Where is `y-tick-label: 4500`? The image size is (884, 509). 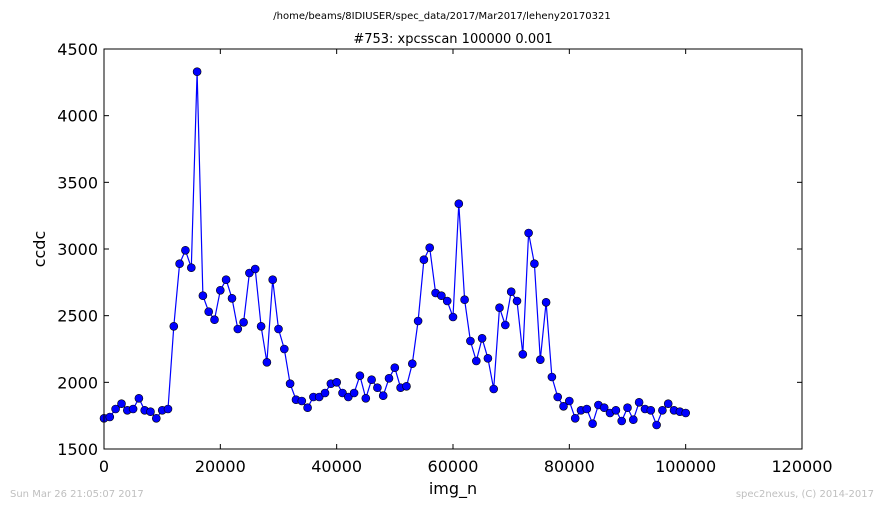
y-tick-label: 4500 is located at coordinates (77, 49).